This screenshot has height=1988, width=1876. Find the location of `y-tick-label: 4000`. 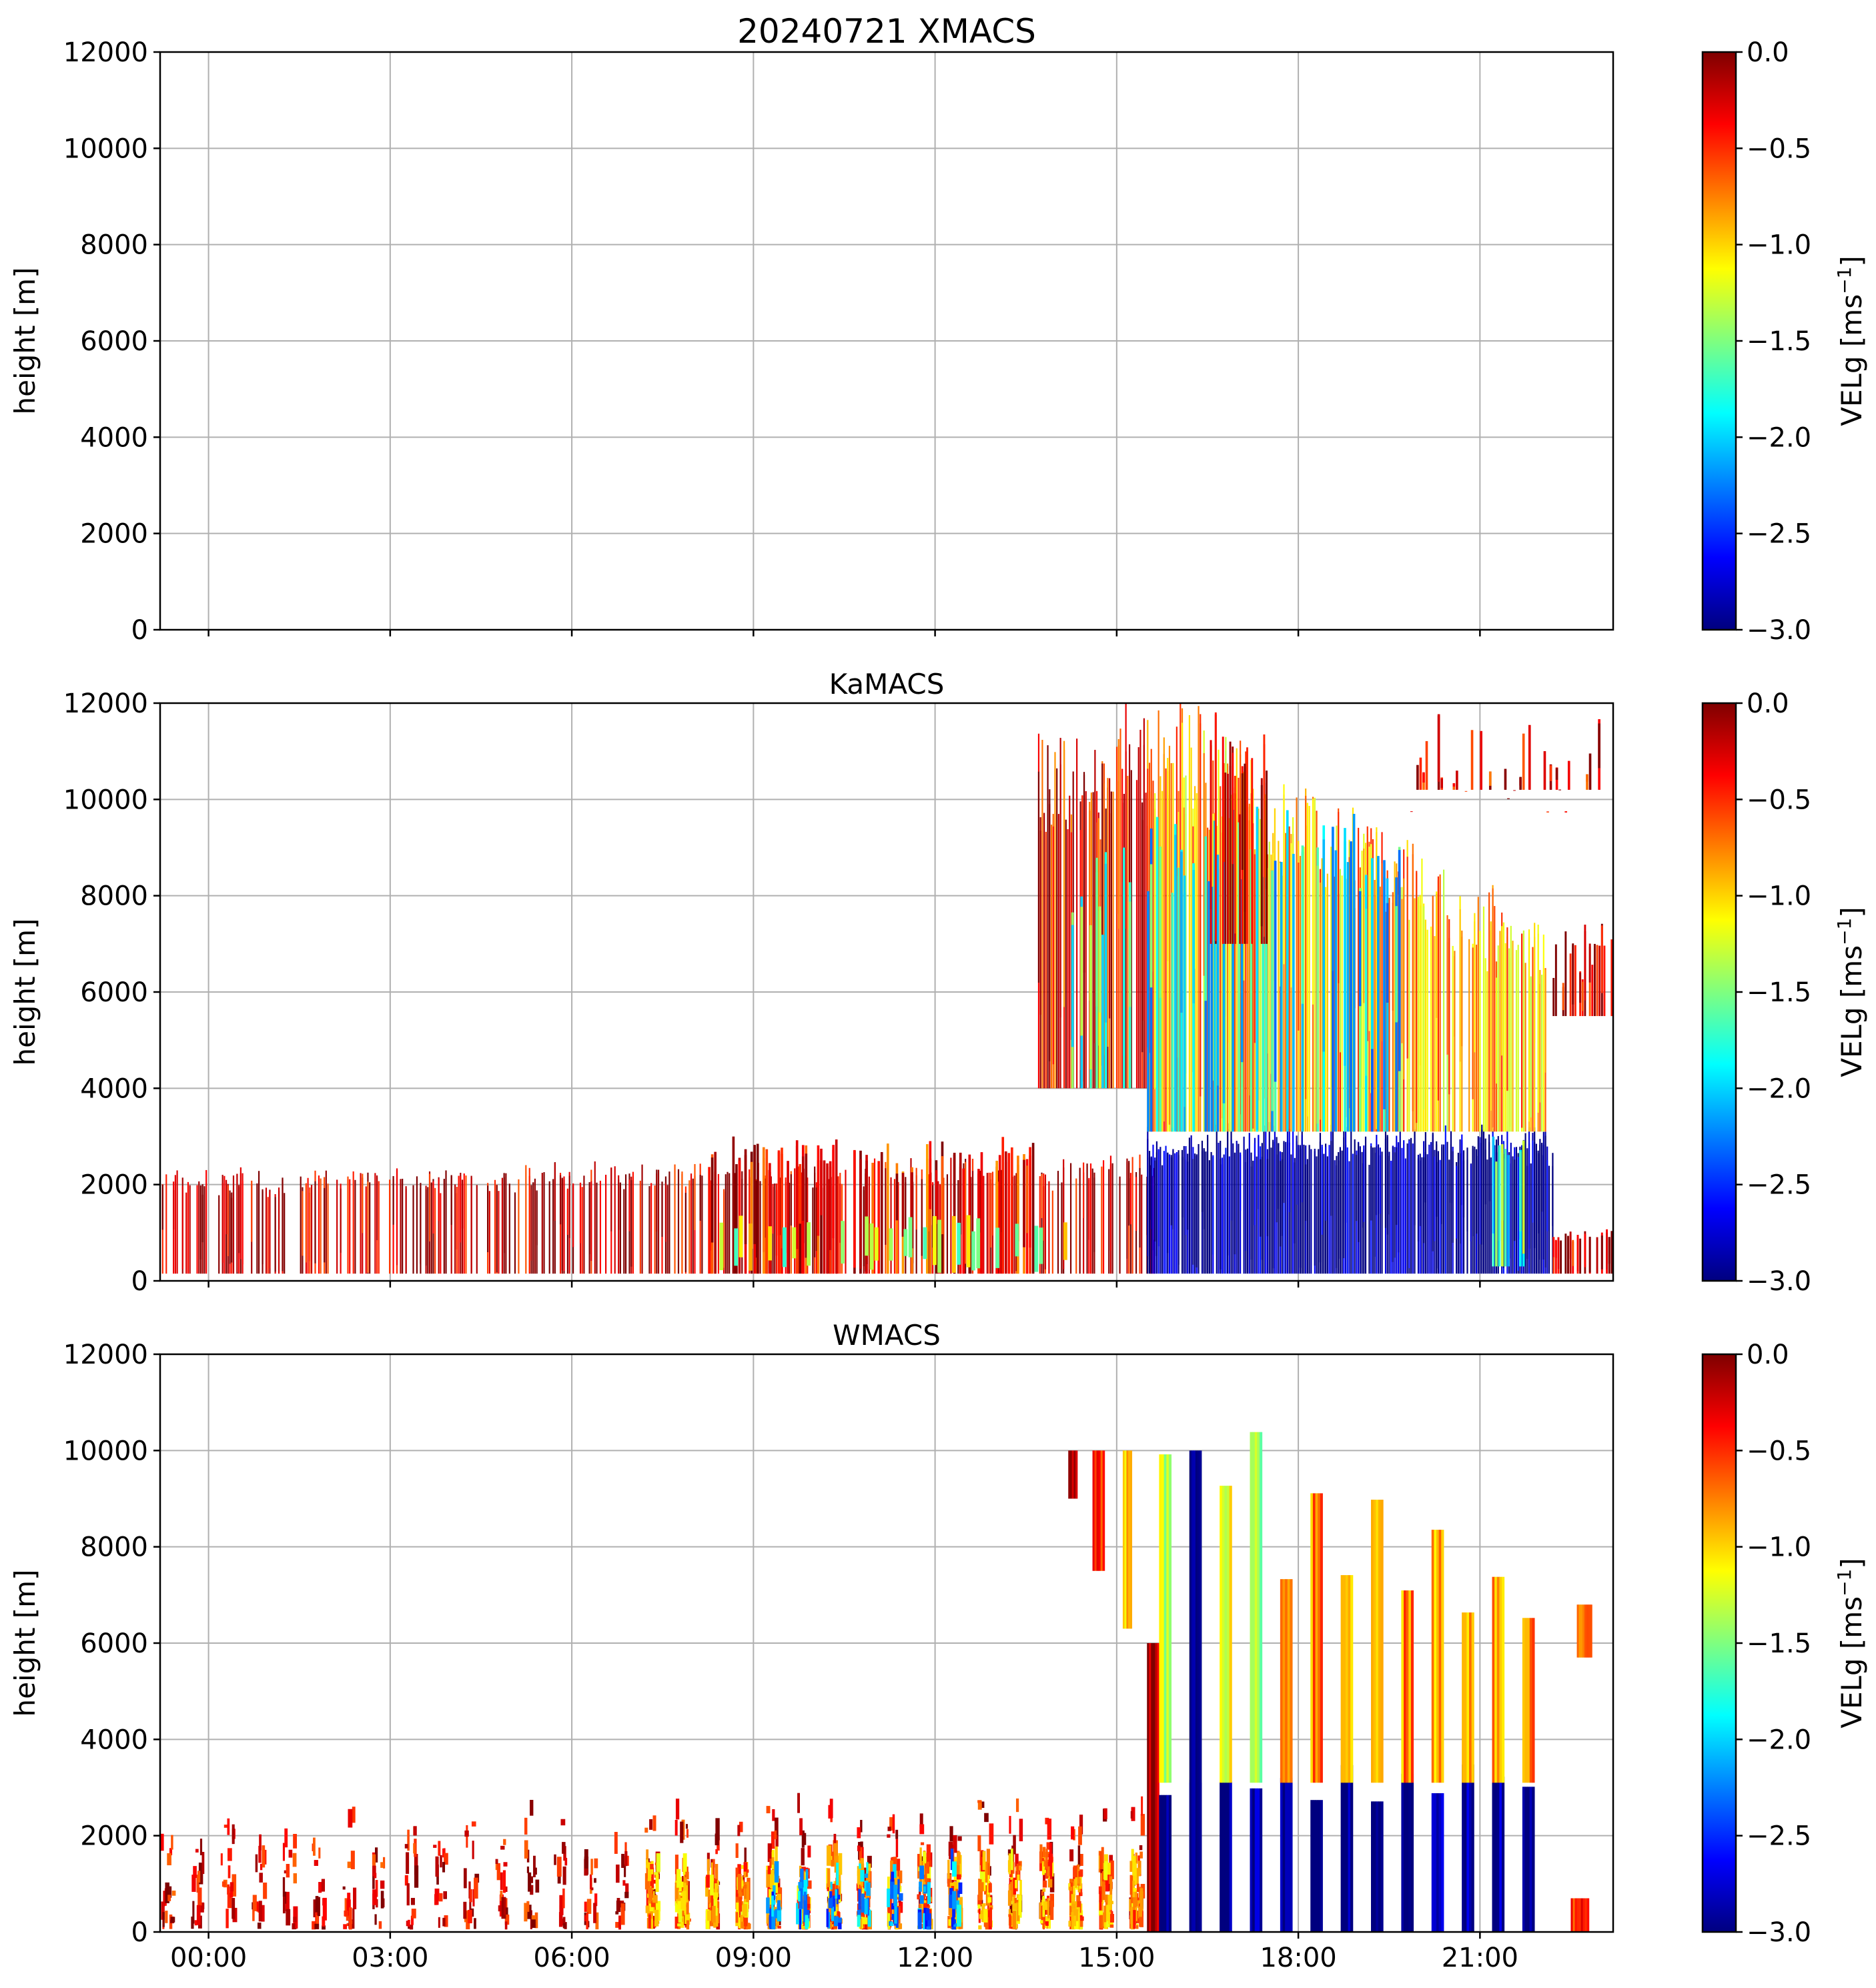

y-tick-label: 4000 is located at coordinates (114, 437).